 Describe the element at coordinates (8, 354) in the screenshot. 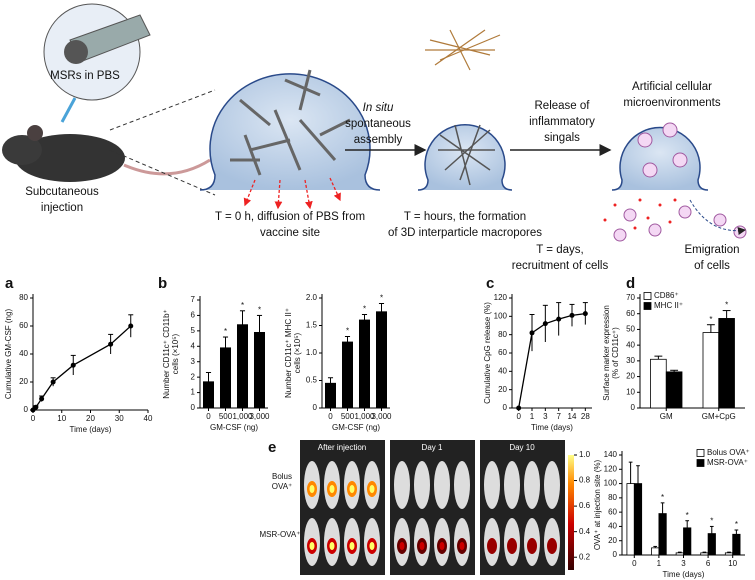

I see `y-axis-label: Cumulative GM-CSF (ng)` at that location.